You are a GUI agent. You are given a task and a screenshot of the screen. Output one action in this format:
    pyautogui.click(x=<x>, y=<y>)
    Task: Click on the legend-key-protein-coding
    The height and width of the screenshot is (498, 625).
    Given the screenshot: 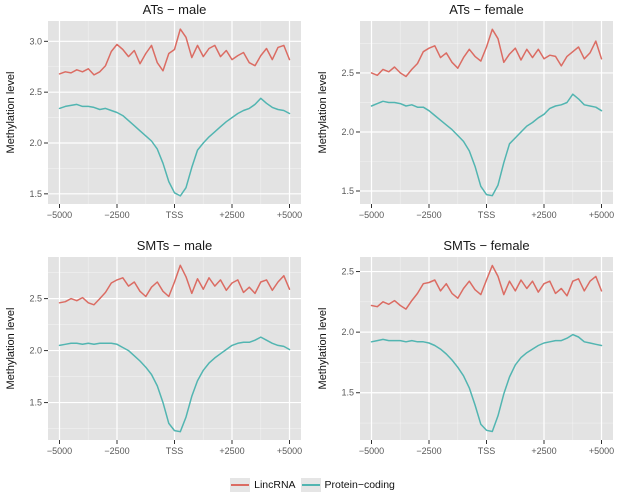 What is the action you would take?
    pyautogui.click(x=310, y=485)
    